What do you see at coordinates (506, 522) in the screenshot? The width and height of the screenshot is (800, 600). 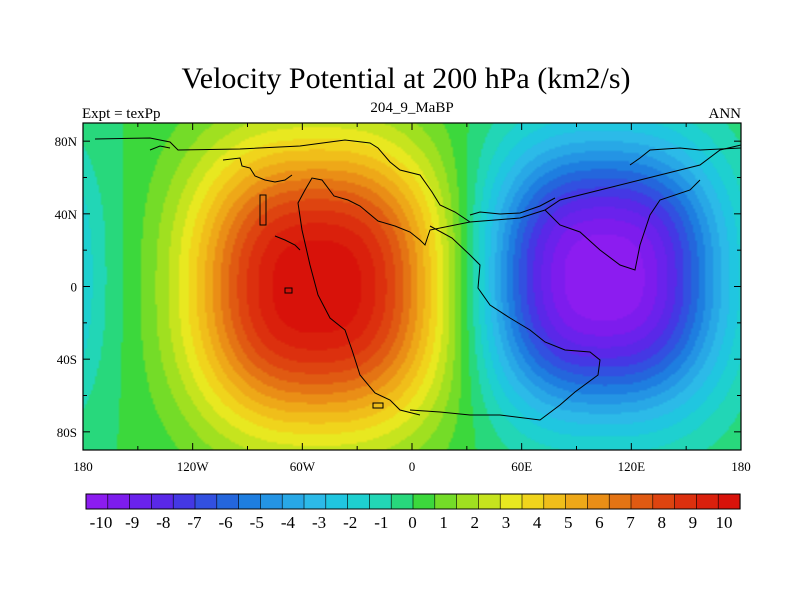 I see `colorbar-label: 3` at bounding box center [506, 522].